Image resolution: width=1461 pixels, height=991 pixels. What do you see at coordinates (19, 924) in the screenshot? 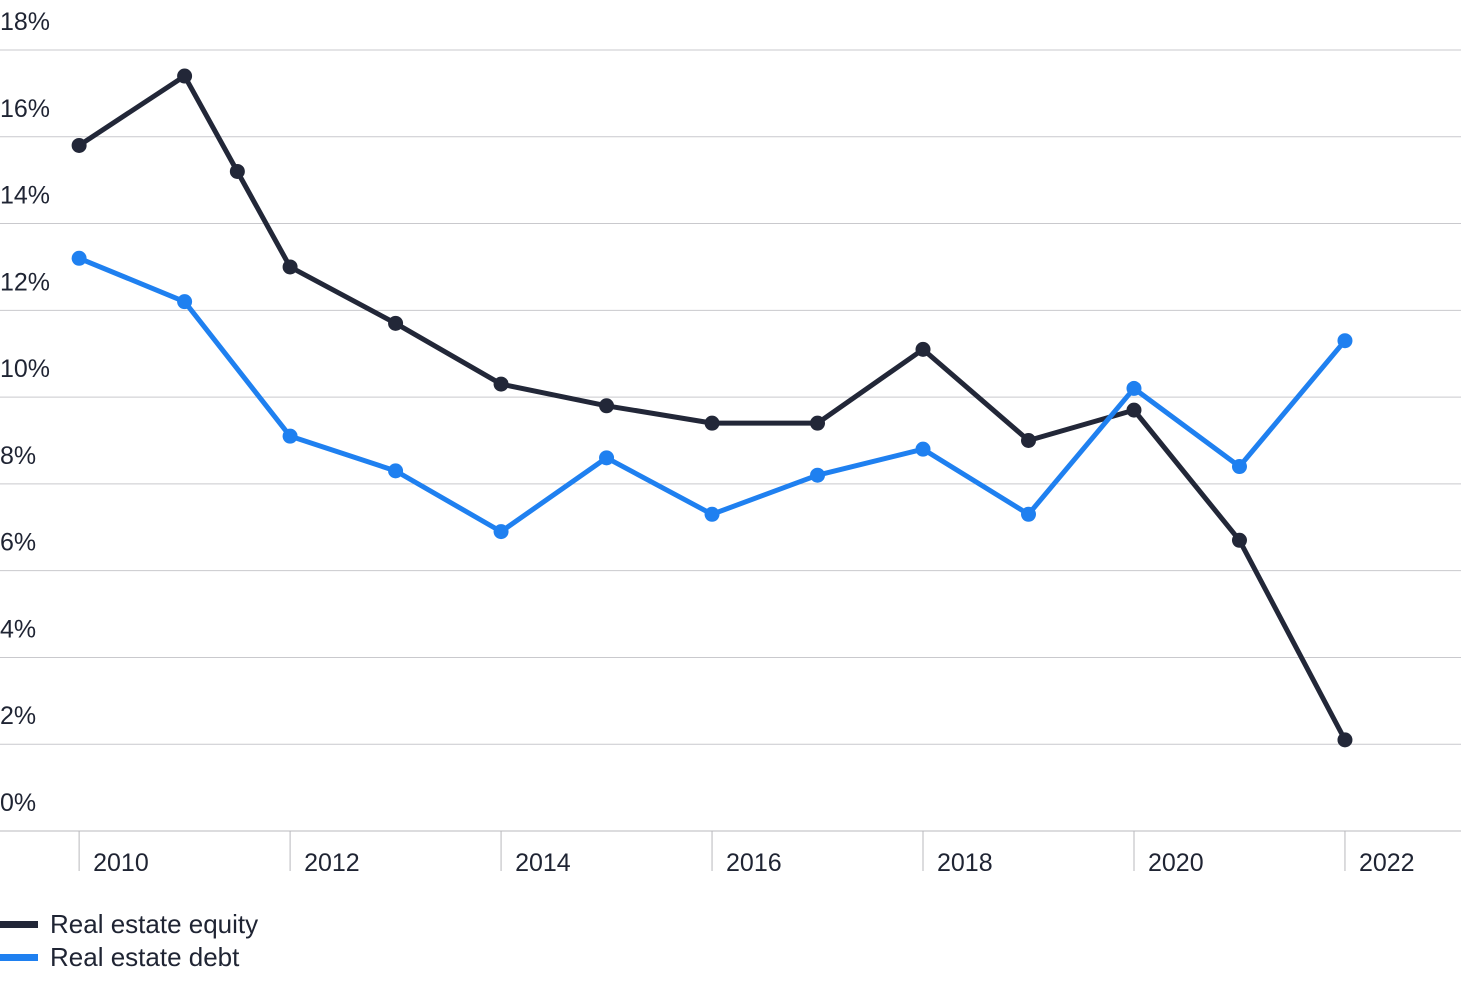
I see `legend-swatch-equity` at bounding box center [19, 924].